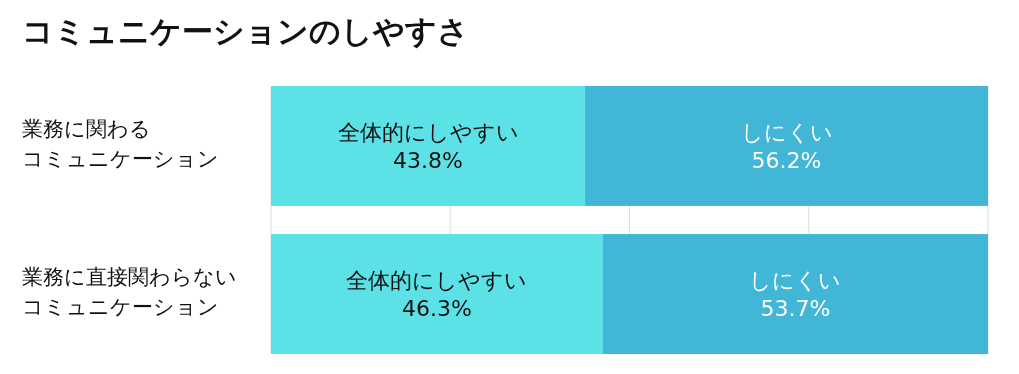  Describe the element at coordinates (795, 281) in the screenshot. I see `series-label: しにくい` at that location.